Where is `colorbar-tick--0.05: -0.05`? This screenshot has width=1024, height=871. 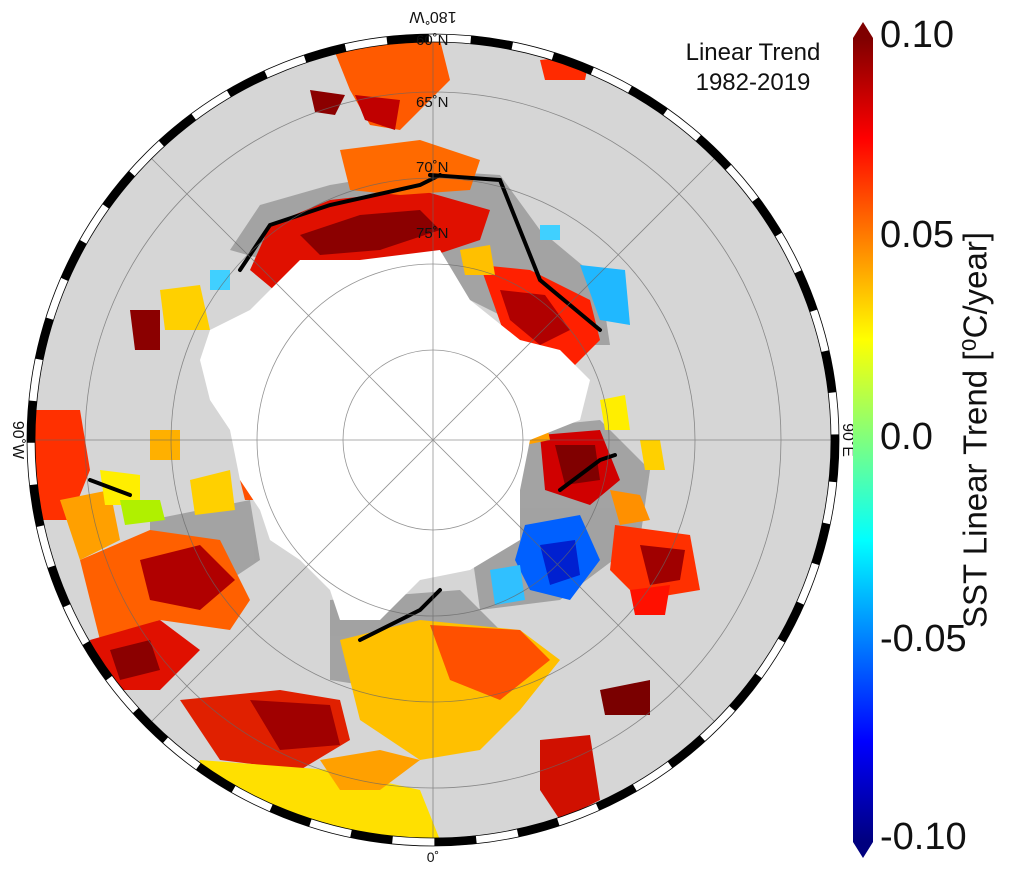 colorbar-tick--0.05: -0.05 is located at coordinates (923, 639).